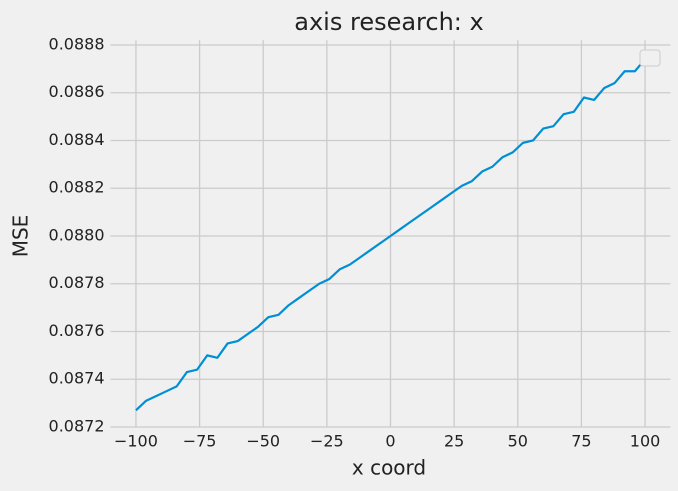  I want to click on y-tick-label: 0.0888, so click(77, 43).